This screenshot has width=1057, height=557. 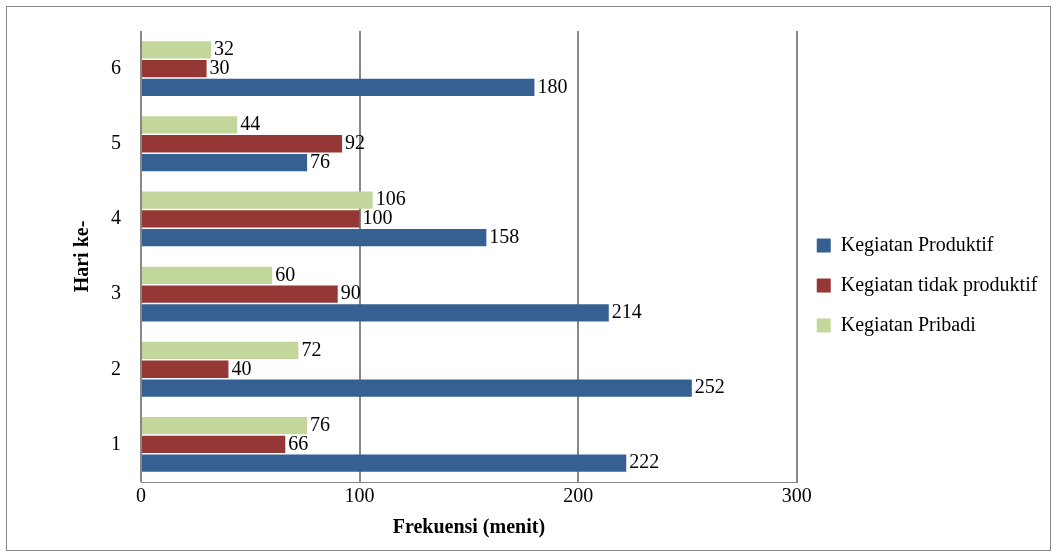 I want to click on y-tick-label: 5, so click(x=116, y=142).